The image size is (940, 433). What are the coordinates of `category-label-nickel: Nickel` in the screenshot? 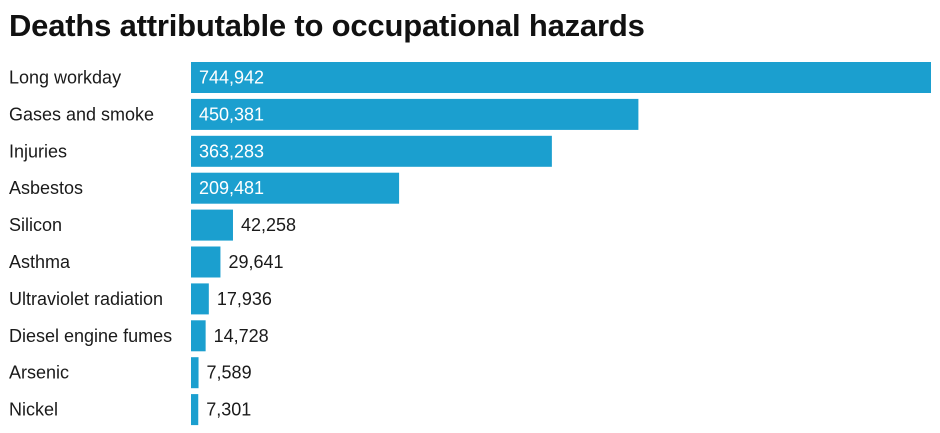 It's located at (33, 410).